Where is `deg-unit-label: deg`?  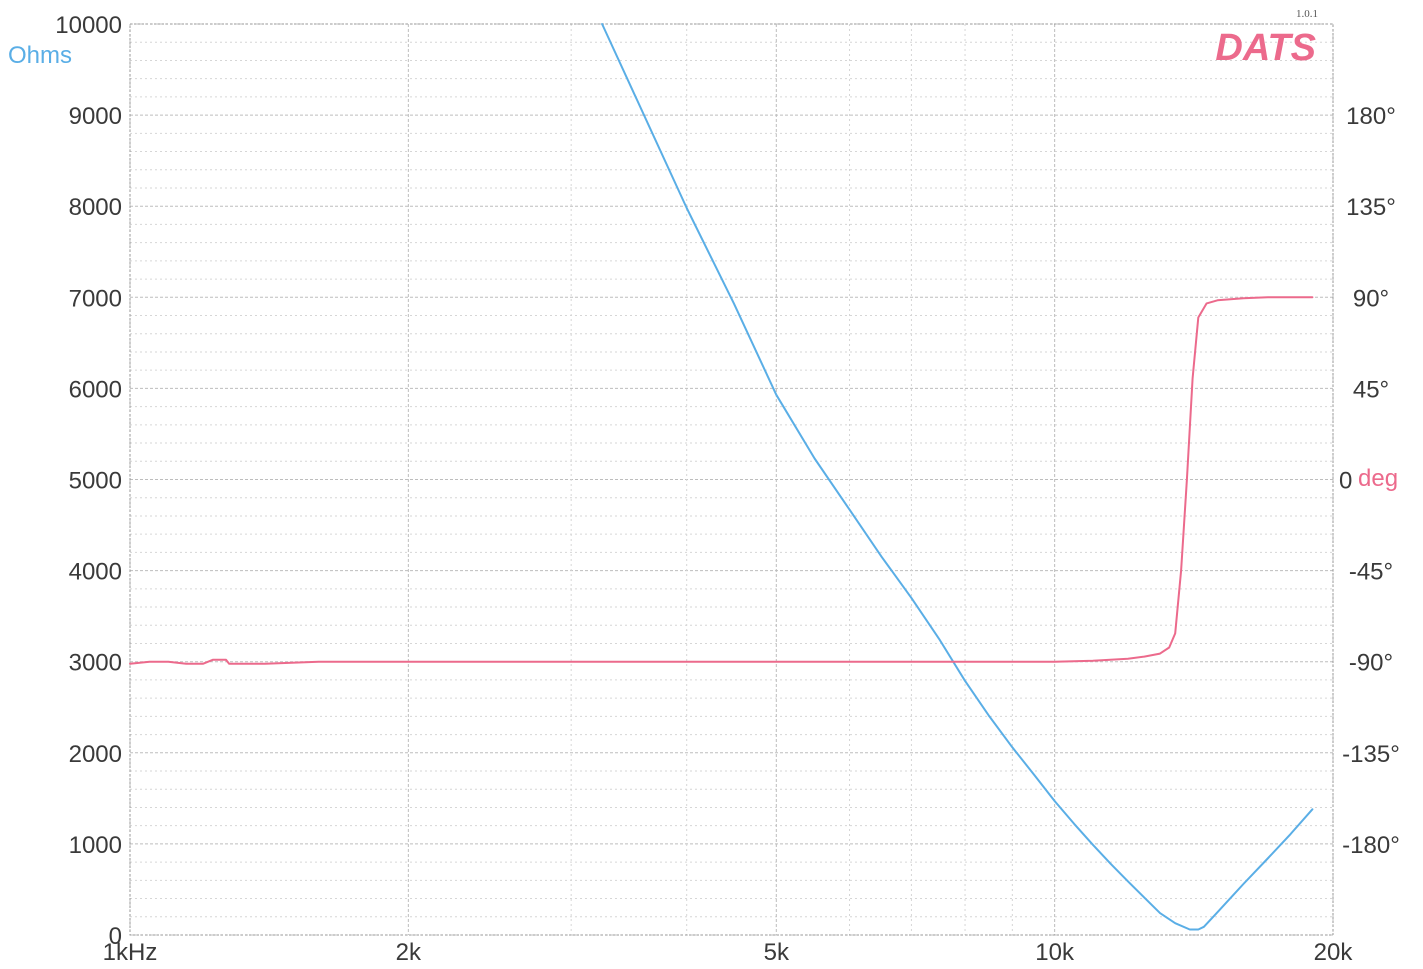
deg-unit-label: deg is located at coordinates (1378, 478).